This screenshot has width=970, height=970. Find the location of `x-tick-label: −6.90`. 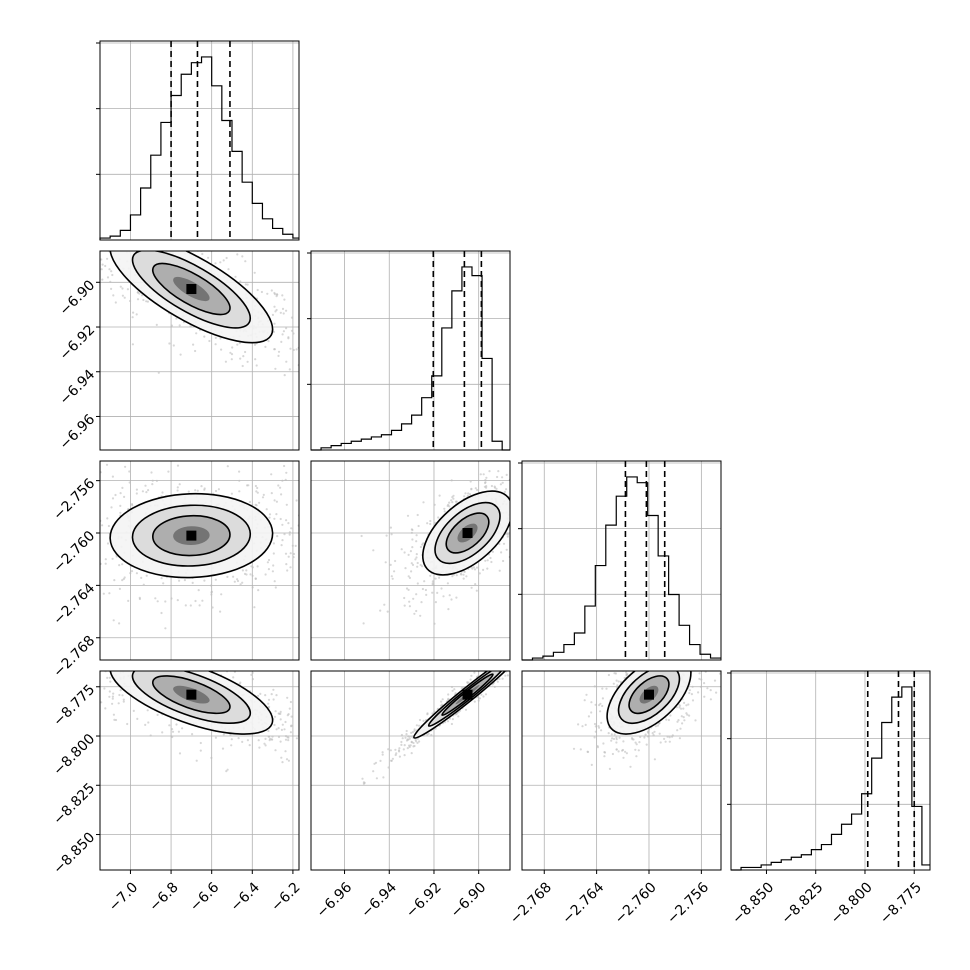

x-tick-label: −6.90 is located at coordinates (469, 900).